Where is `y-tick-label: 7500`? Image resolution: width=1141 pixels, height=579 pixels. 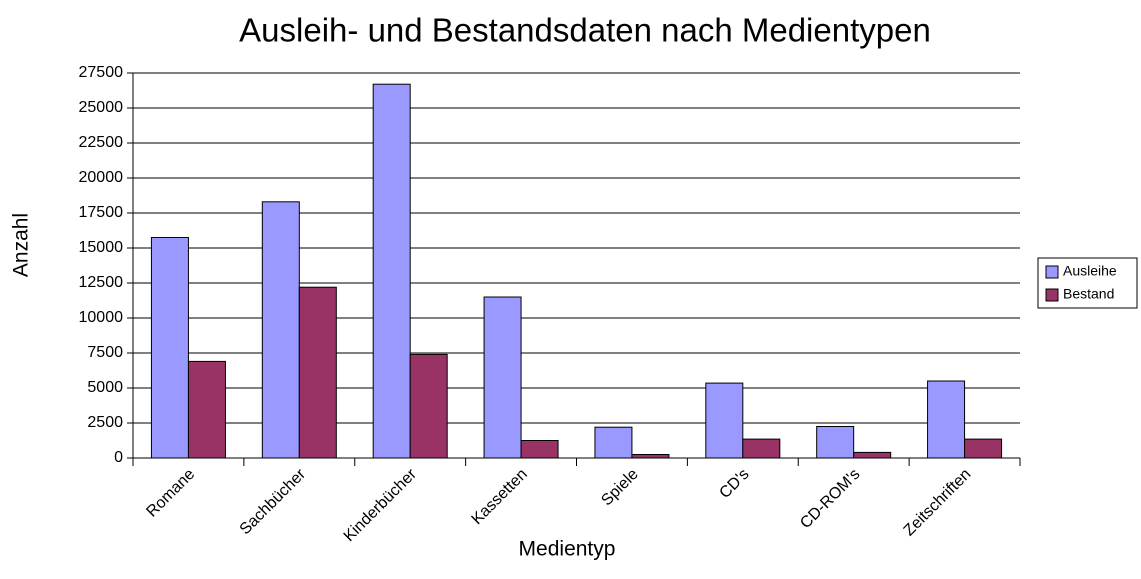 y-tick-label: 7500 is located at coordinates (105, 352).